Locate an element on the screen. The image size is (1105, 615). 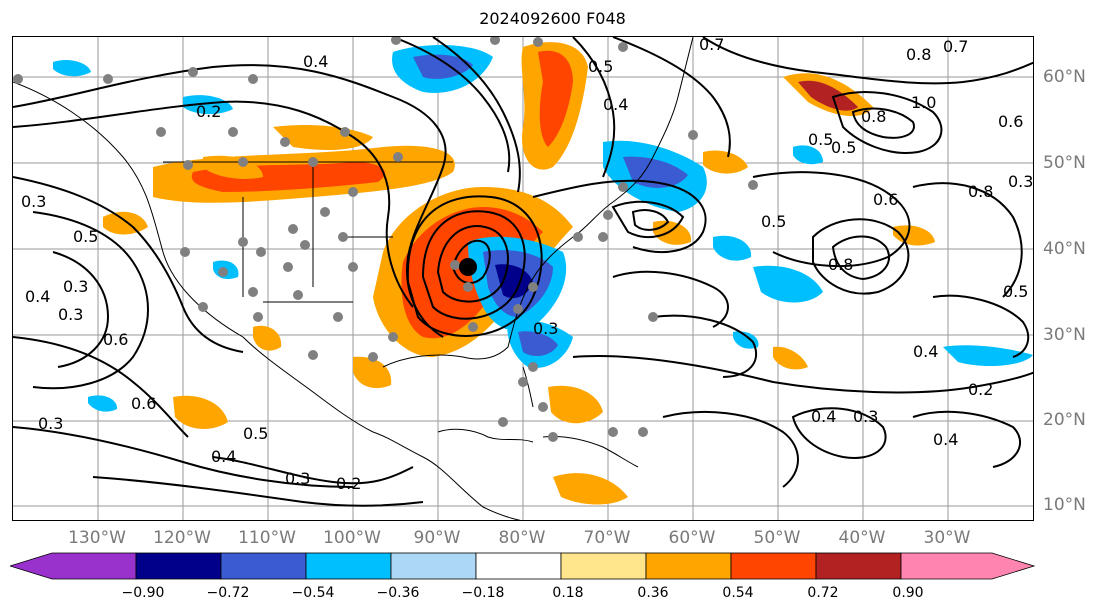
lat-label: 60°N is located at coordinates (1064, 77).